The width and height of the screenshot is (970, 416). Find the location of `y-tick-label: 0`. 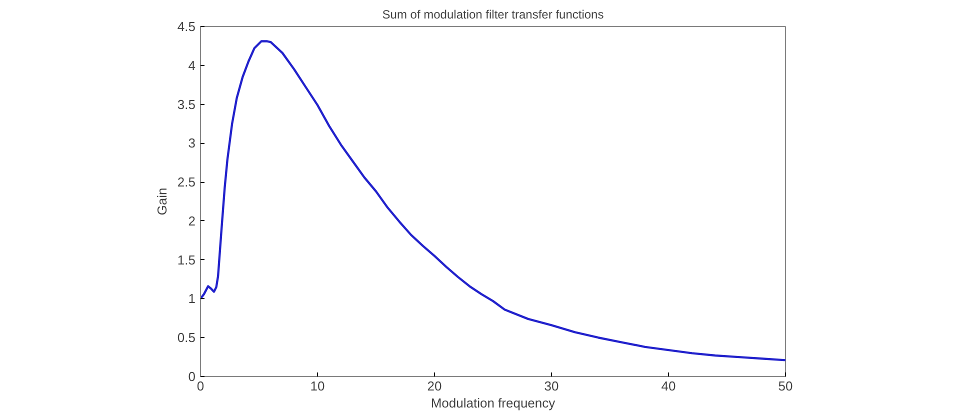

y-tick-label: 0 is located at coordinates (192, 376).